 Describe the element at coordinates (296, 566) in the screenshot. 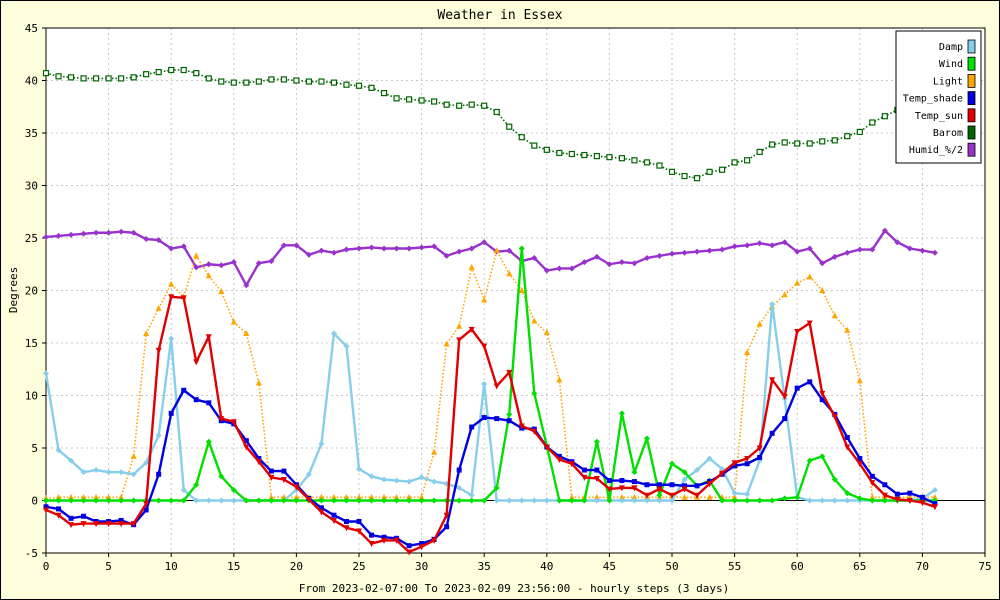

I see `x-tick-label: 20` at that location.